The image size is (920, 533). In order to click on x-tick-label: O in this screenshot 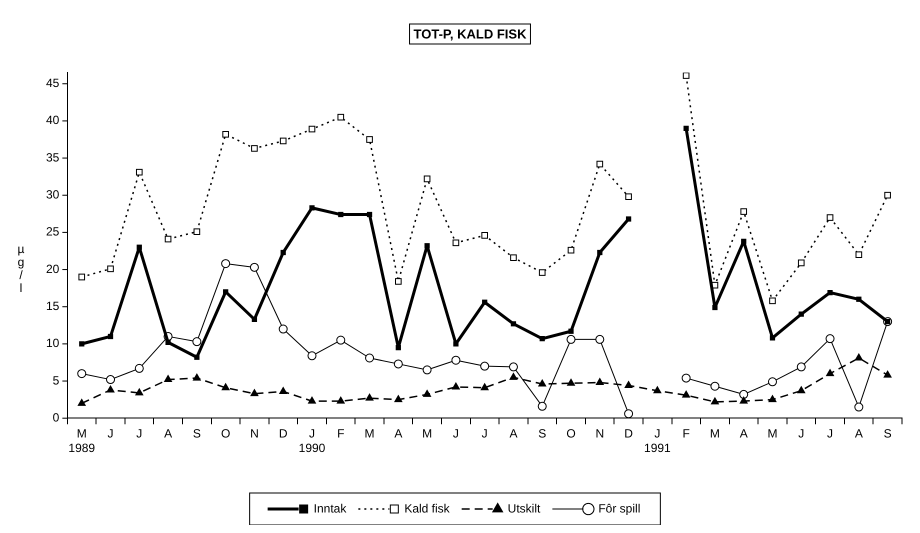, I will do `click(225, 433)`.